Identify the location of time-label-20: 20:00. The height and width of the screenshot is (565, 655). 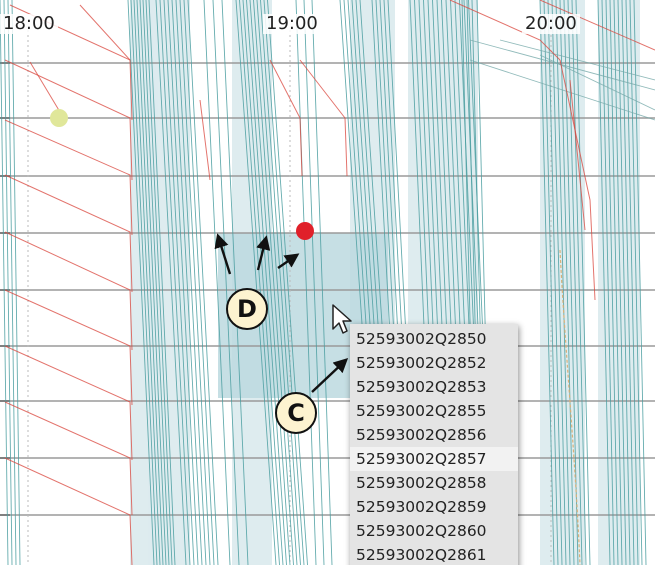
(551, 24).